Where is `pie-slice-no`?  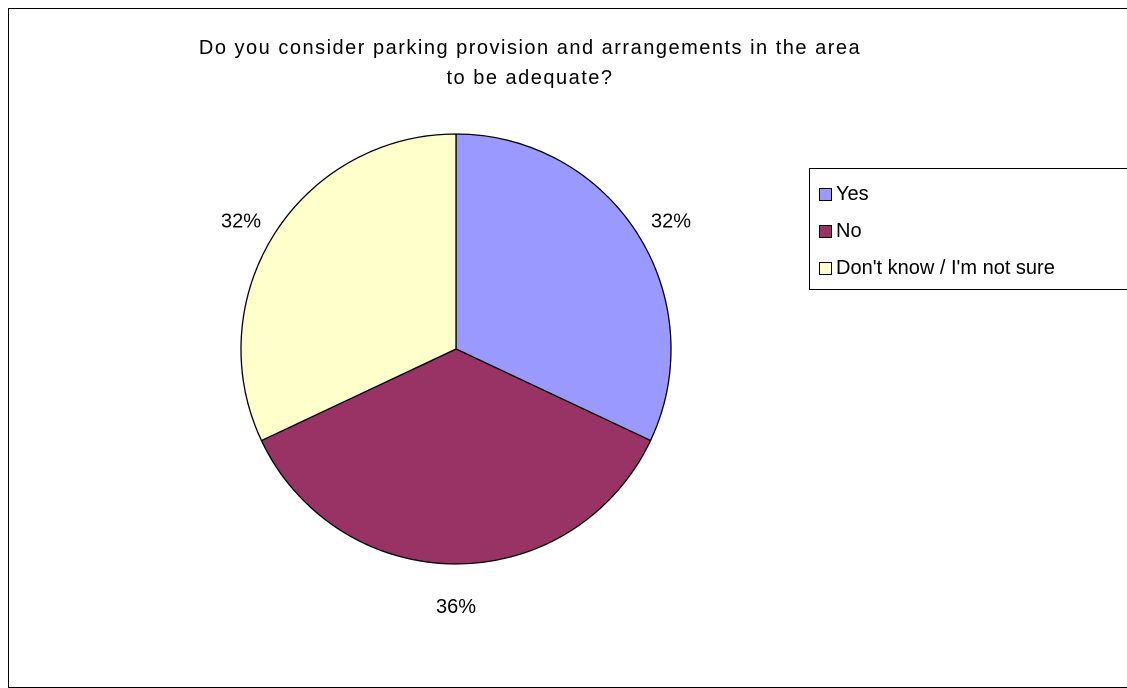
pie-slice-no is located at coordinates (456, 456).